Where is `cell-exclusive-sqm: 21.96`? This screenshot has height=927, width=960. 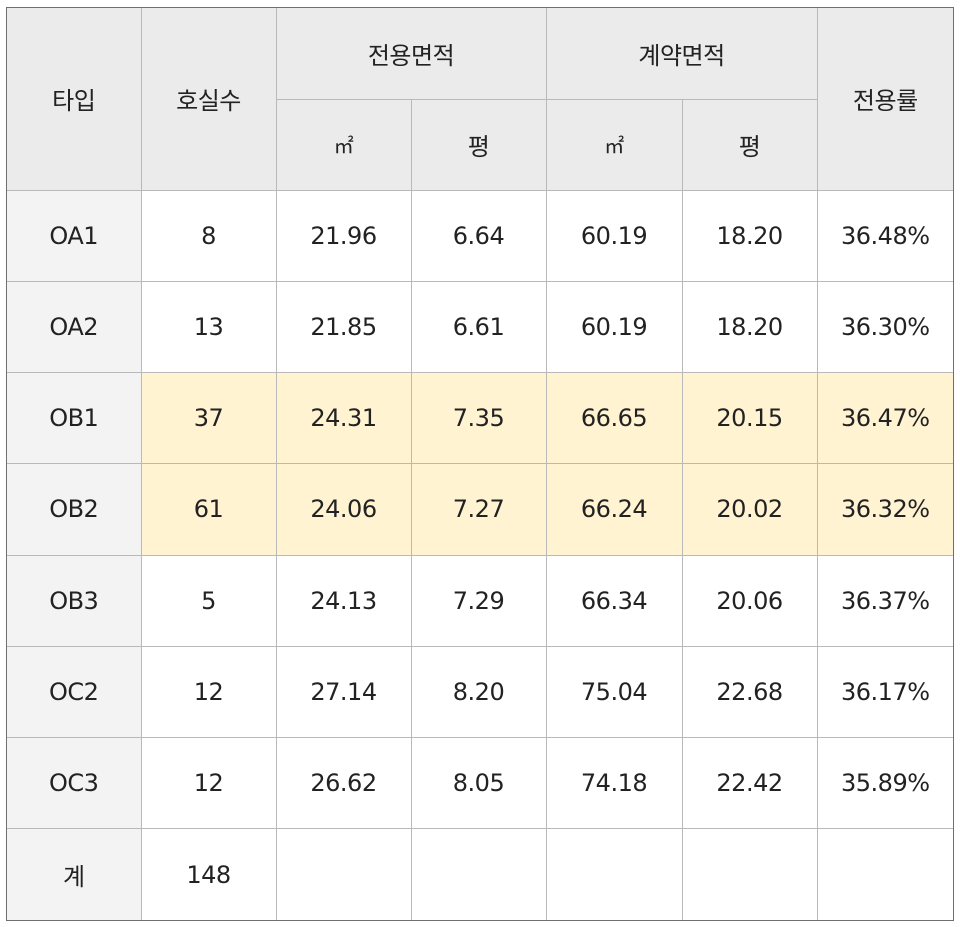
cell-exclusive-sqm: 21.96 is located at coordinates (343, 235).